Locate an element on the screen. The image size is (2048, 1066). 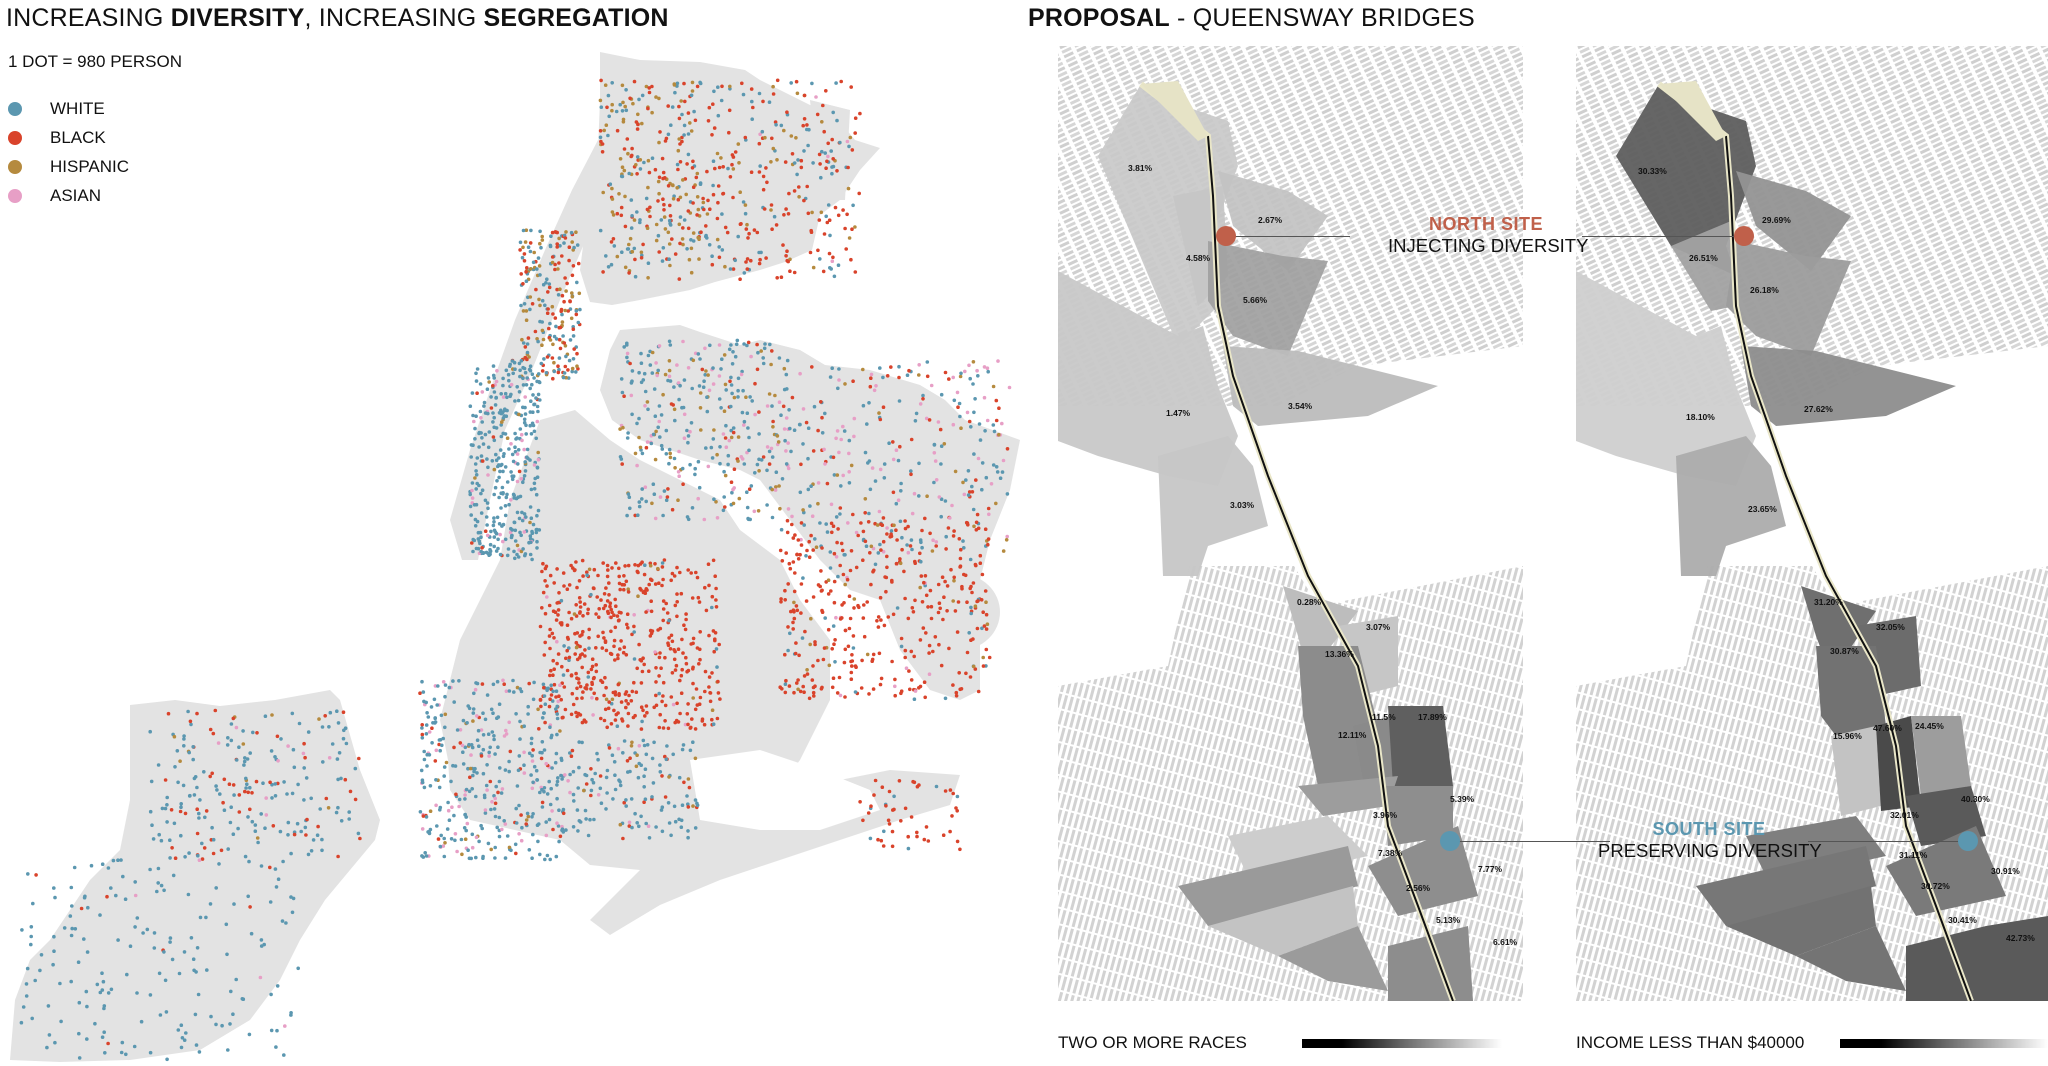
pct-label: 24.45% is located at coordinates (1929, 726).